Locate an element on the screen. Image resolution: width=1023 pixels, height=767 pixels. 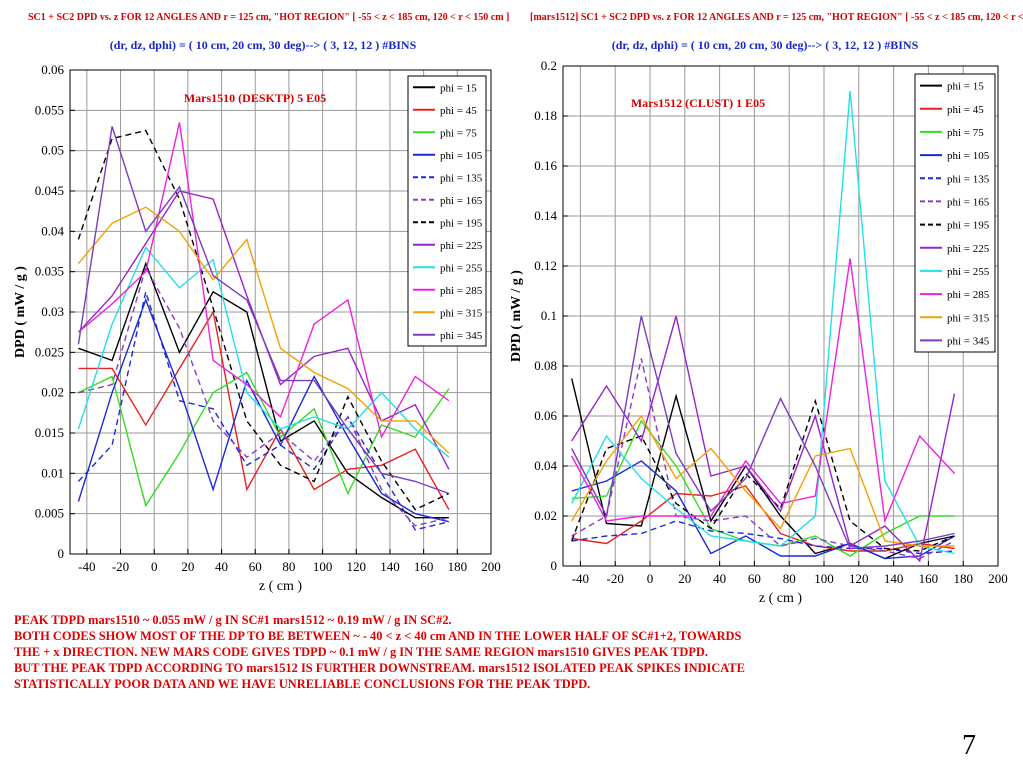
y-tick-label: 0.05 is located at coordinates (52, 150).